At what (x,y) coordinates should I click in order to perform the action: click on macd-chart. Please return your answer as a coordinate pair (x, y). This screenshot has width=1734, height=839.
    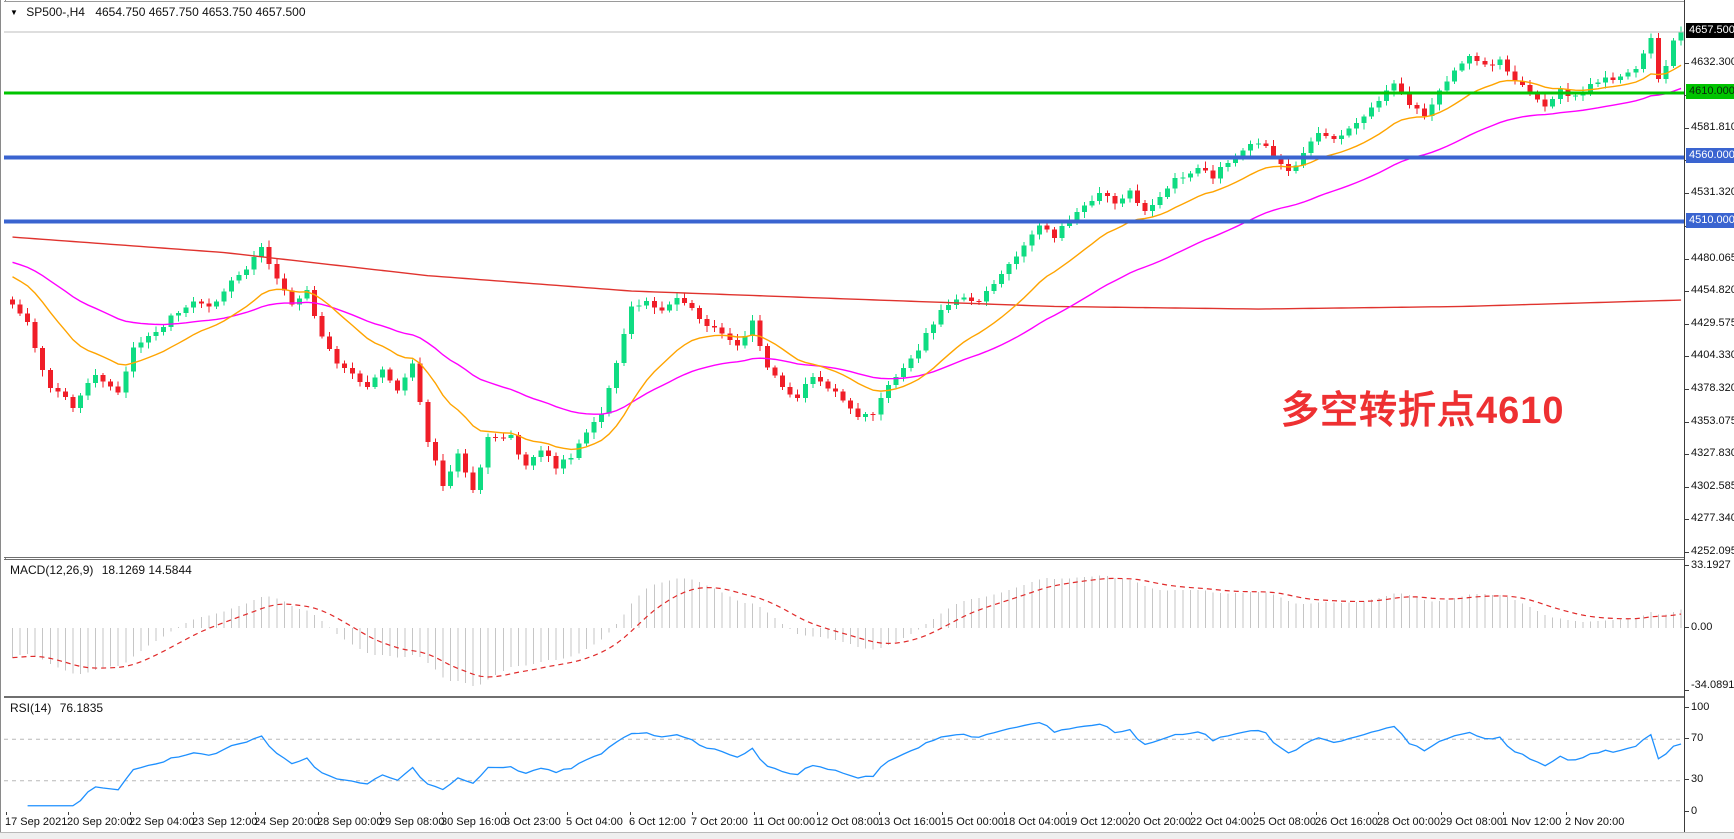
    Looking at the image, I should click on (847, 630).